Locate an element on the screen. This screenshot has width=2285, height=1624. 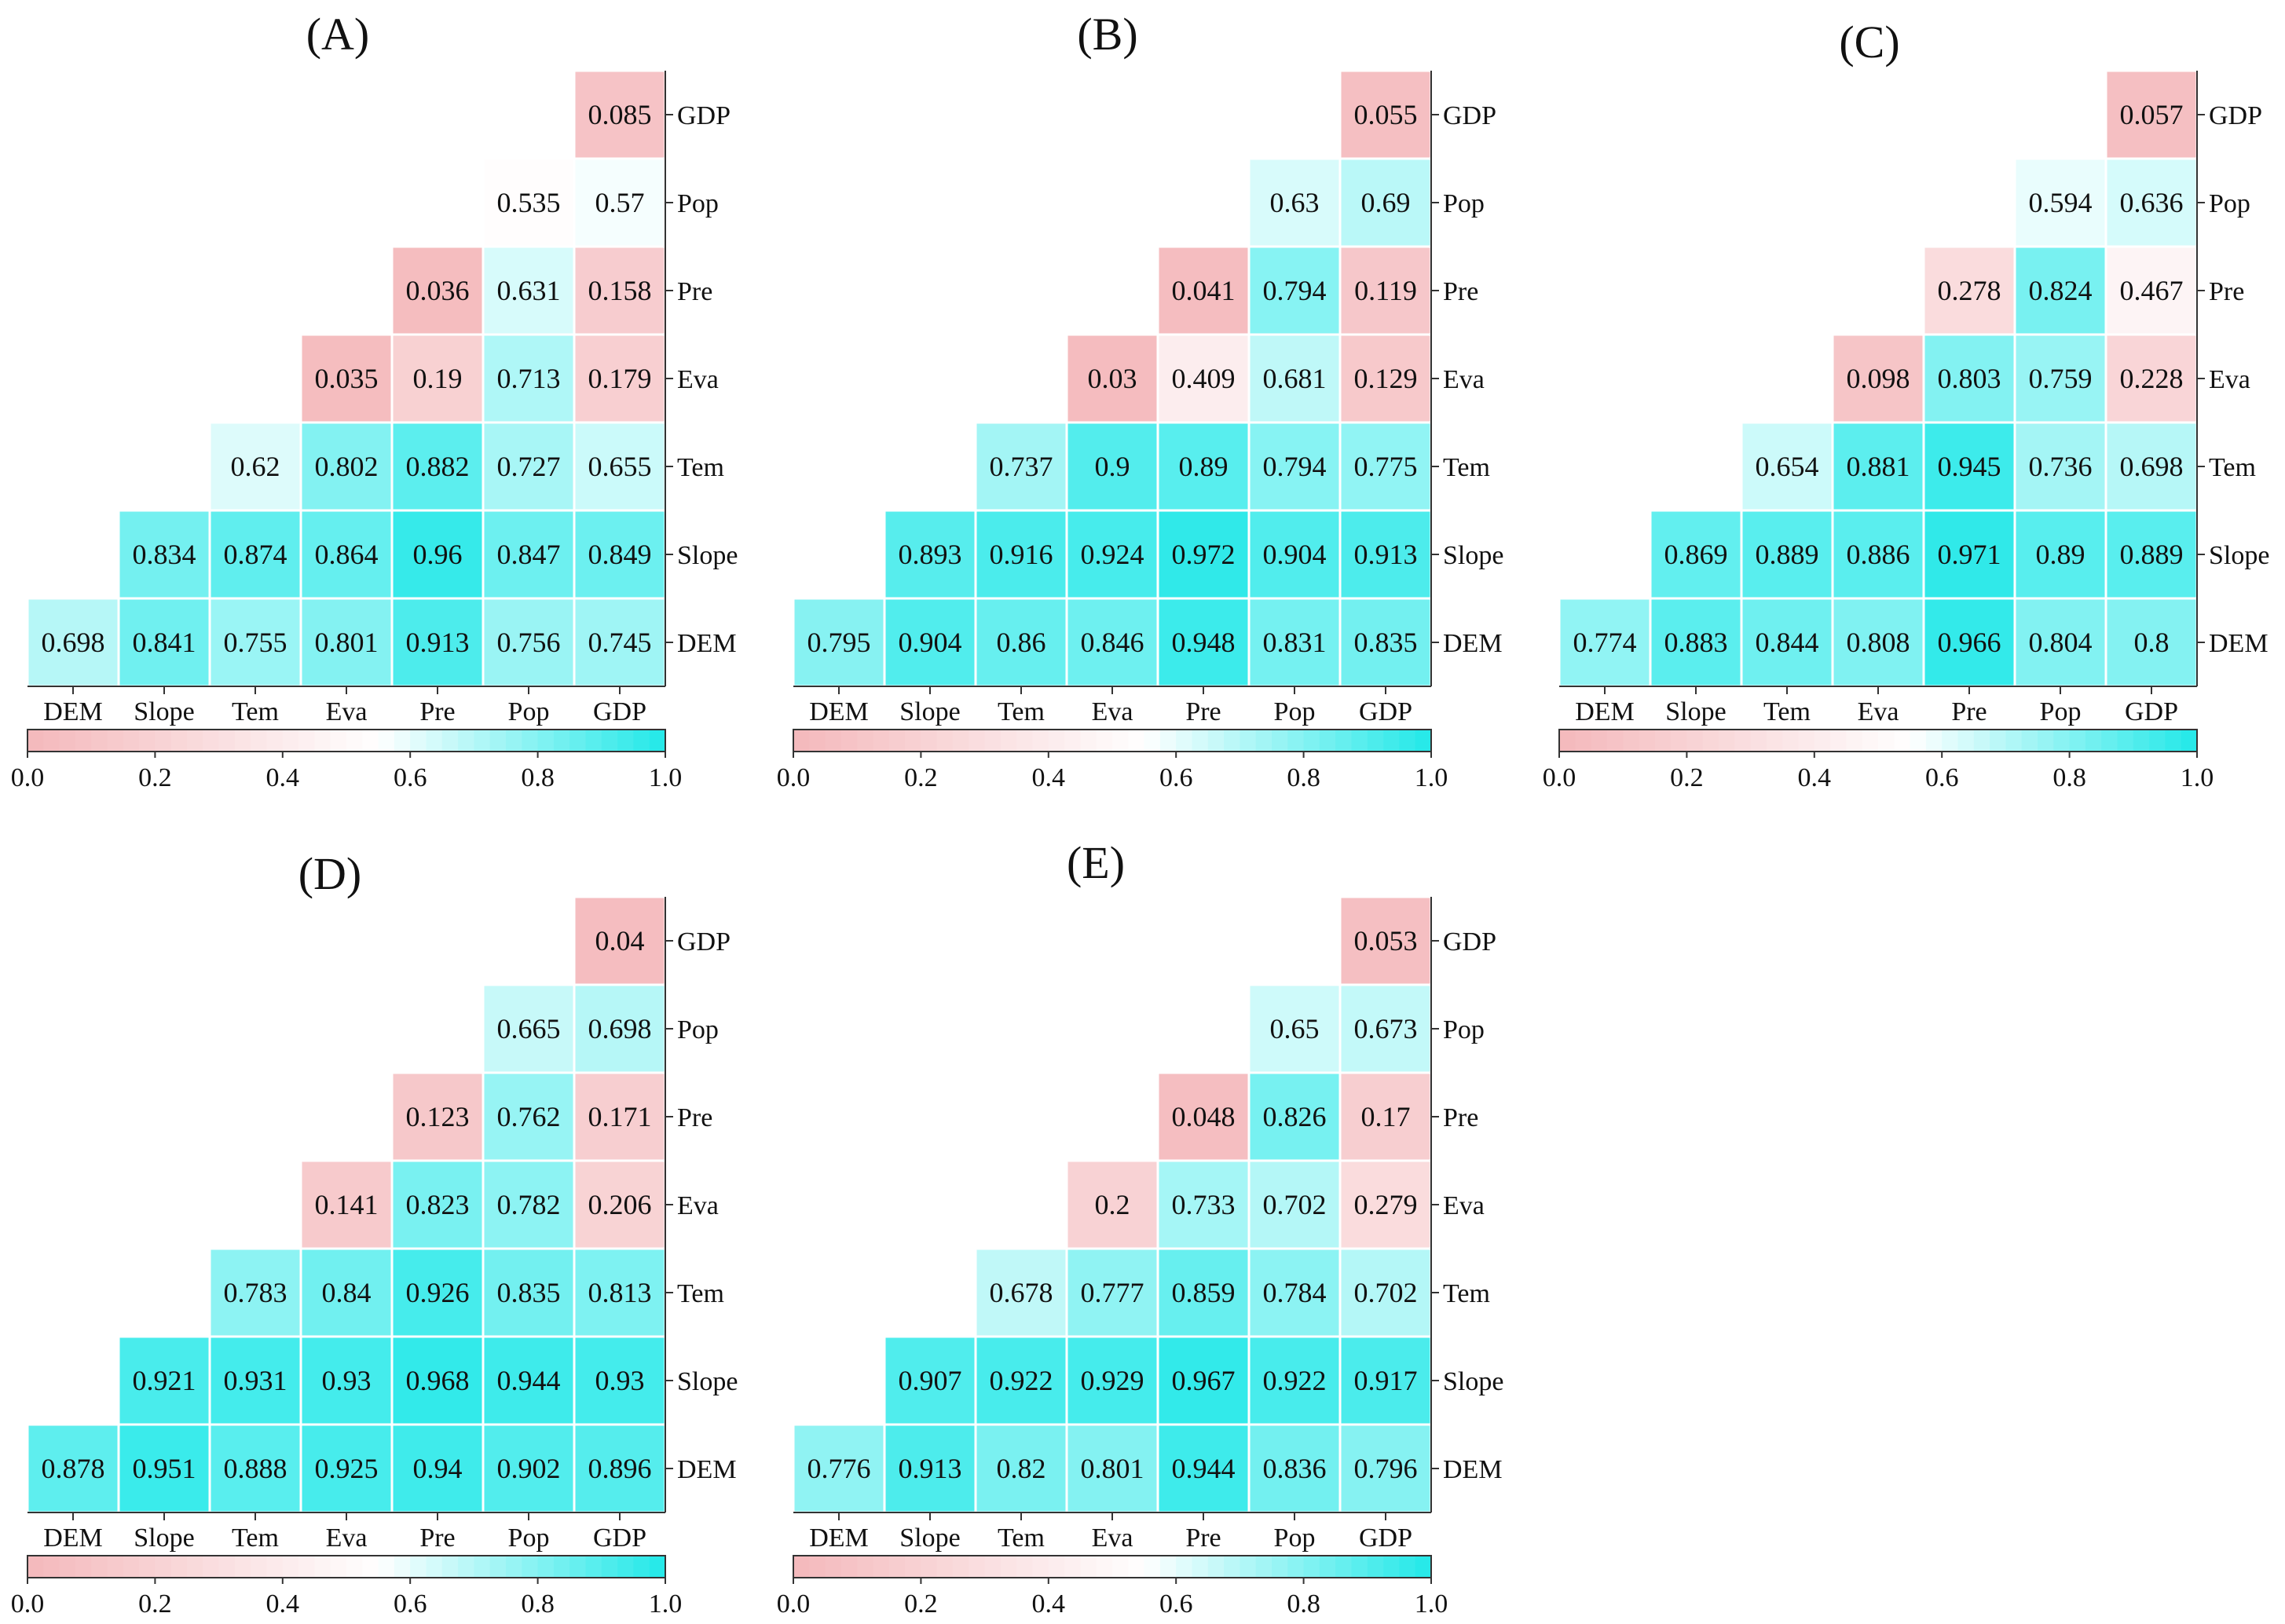
cell-value-label: 0.129 is located at coordinates (1386, 378).